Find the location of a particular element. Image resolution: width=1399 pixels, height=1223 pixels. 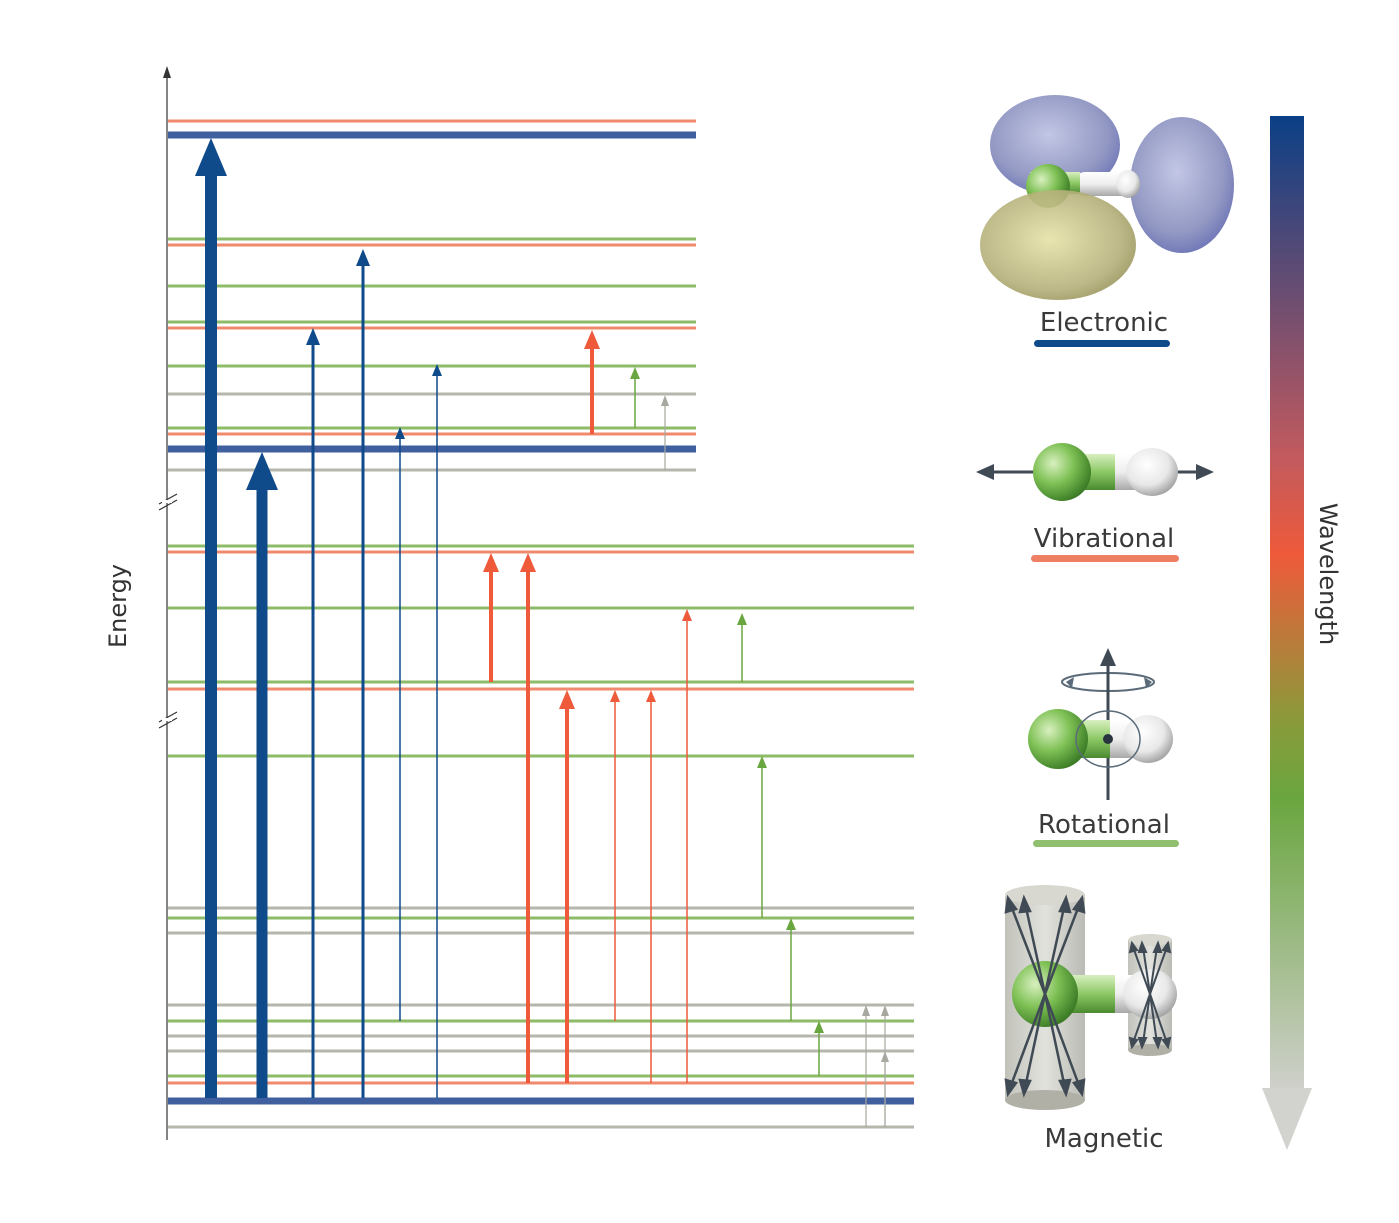

upper-electronic-state-levels is located at coordinates (432, 295).